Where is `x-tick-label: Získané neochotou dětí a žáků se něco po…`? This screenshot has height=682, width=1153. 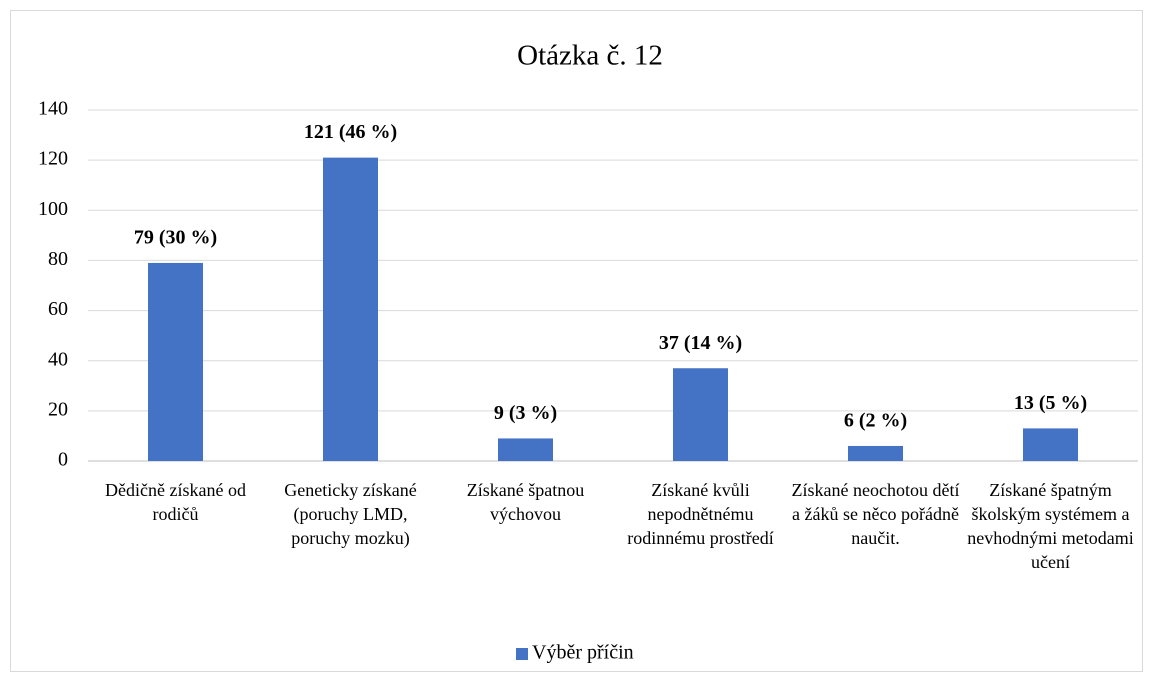 x-tick-label: Získané neochotou dětí a žáků se něco po… is located at coordinates (875, 514).